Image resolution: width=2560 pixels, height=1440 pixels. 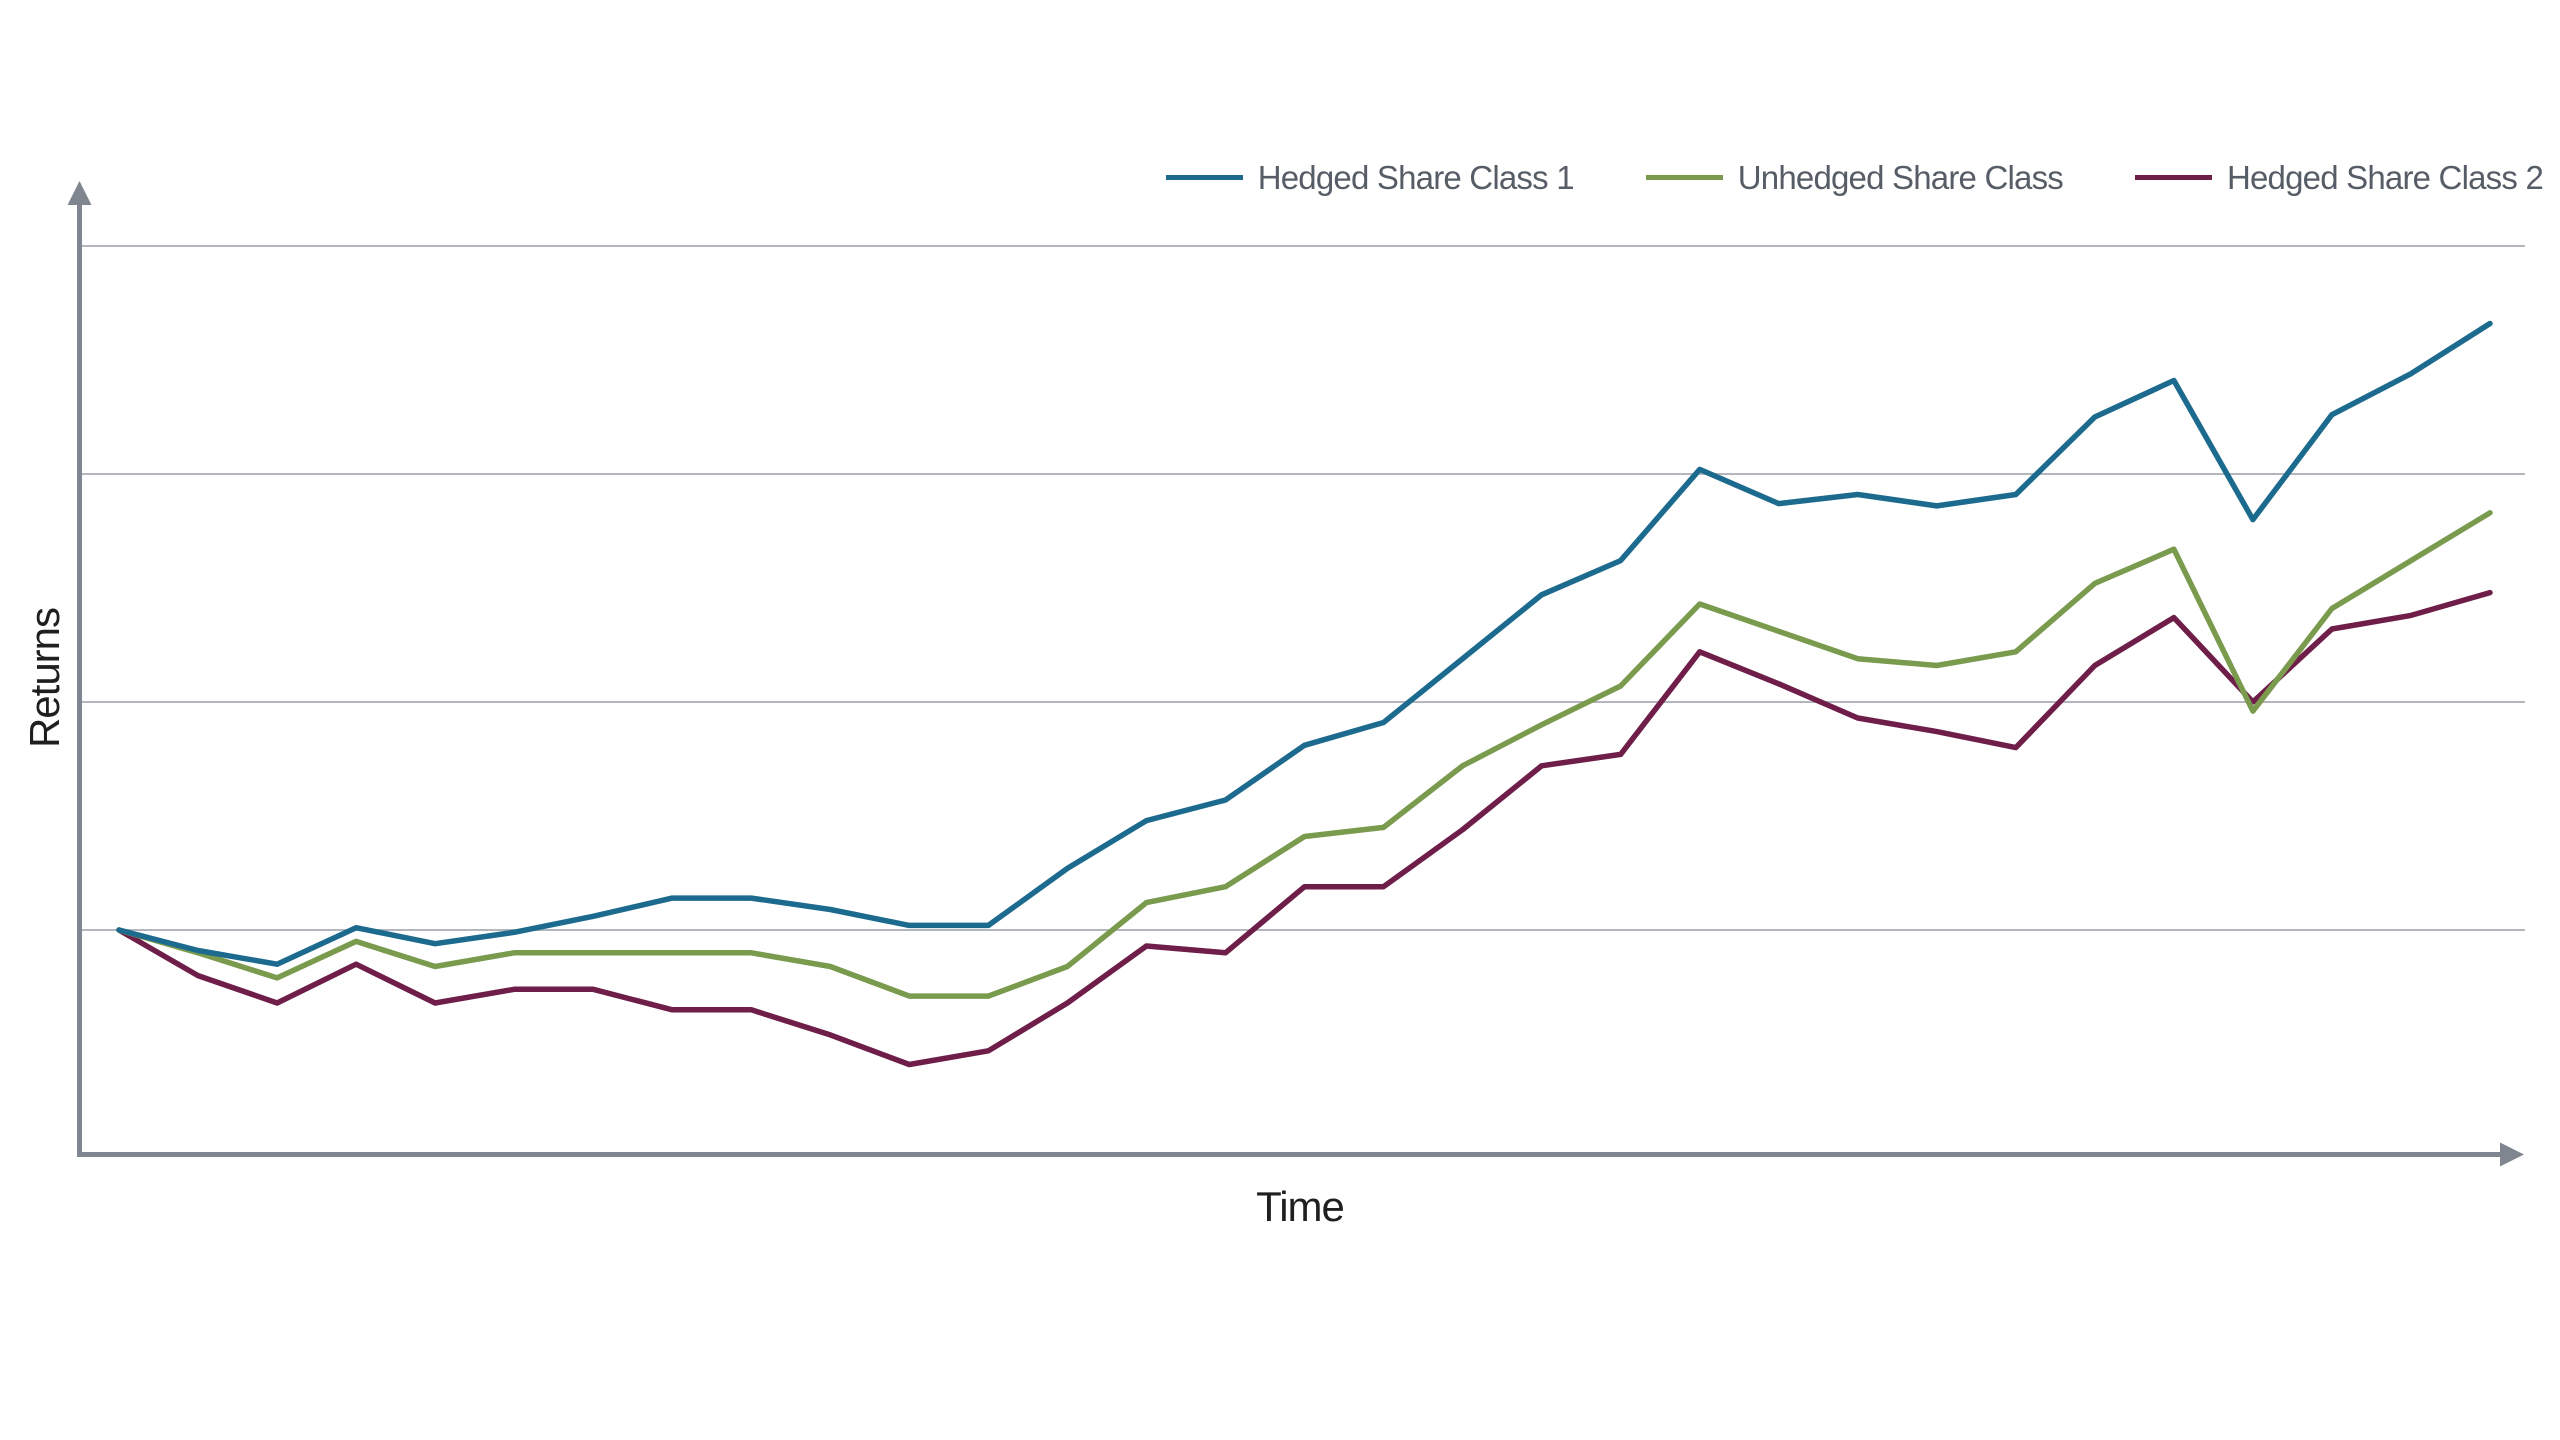 I want to click on legend-item-unhedged-share-class: Unhedged Share Class, so click(x=1854, y=177).